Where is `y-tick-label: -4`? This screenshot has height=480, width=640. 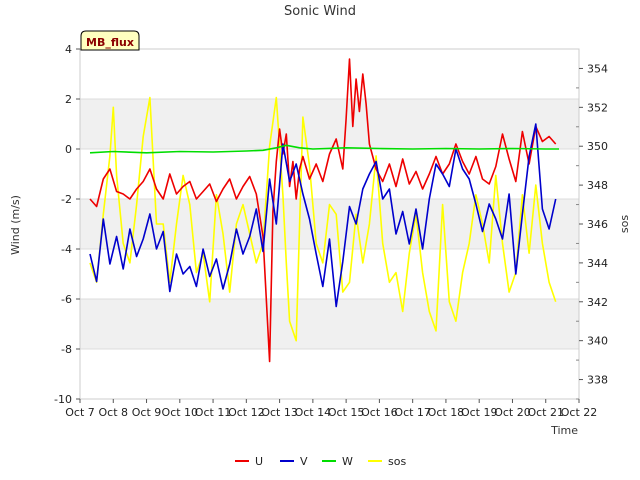 y-tick-label: -4 is located at coordinates (66, 249).